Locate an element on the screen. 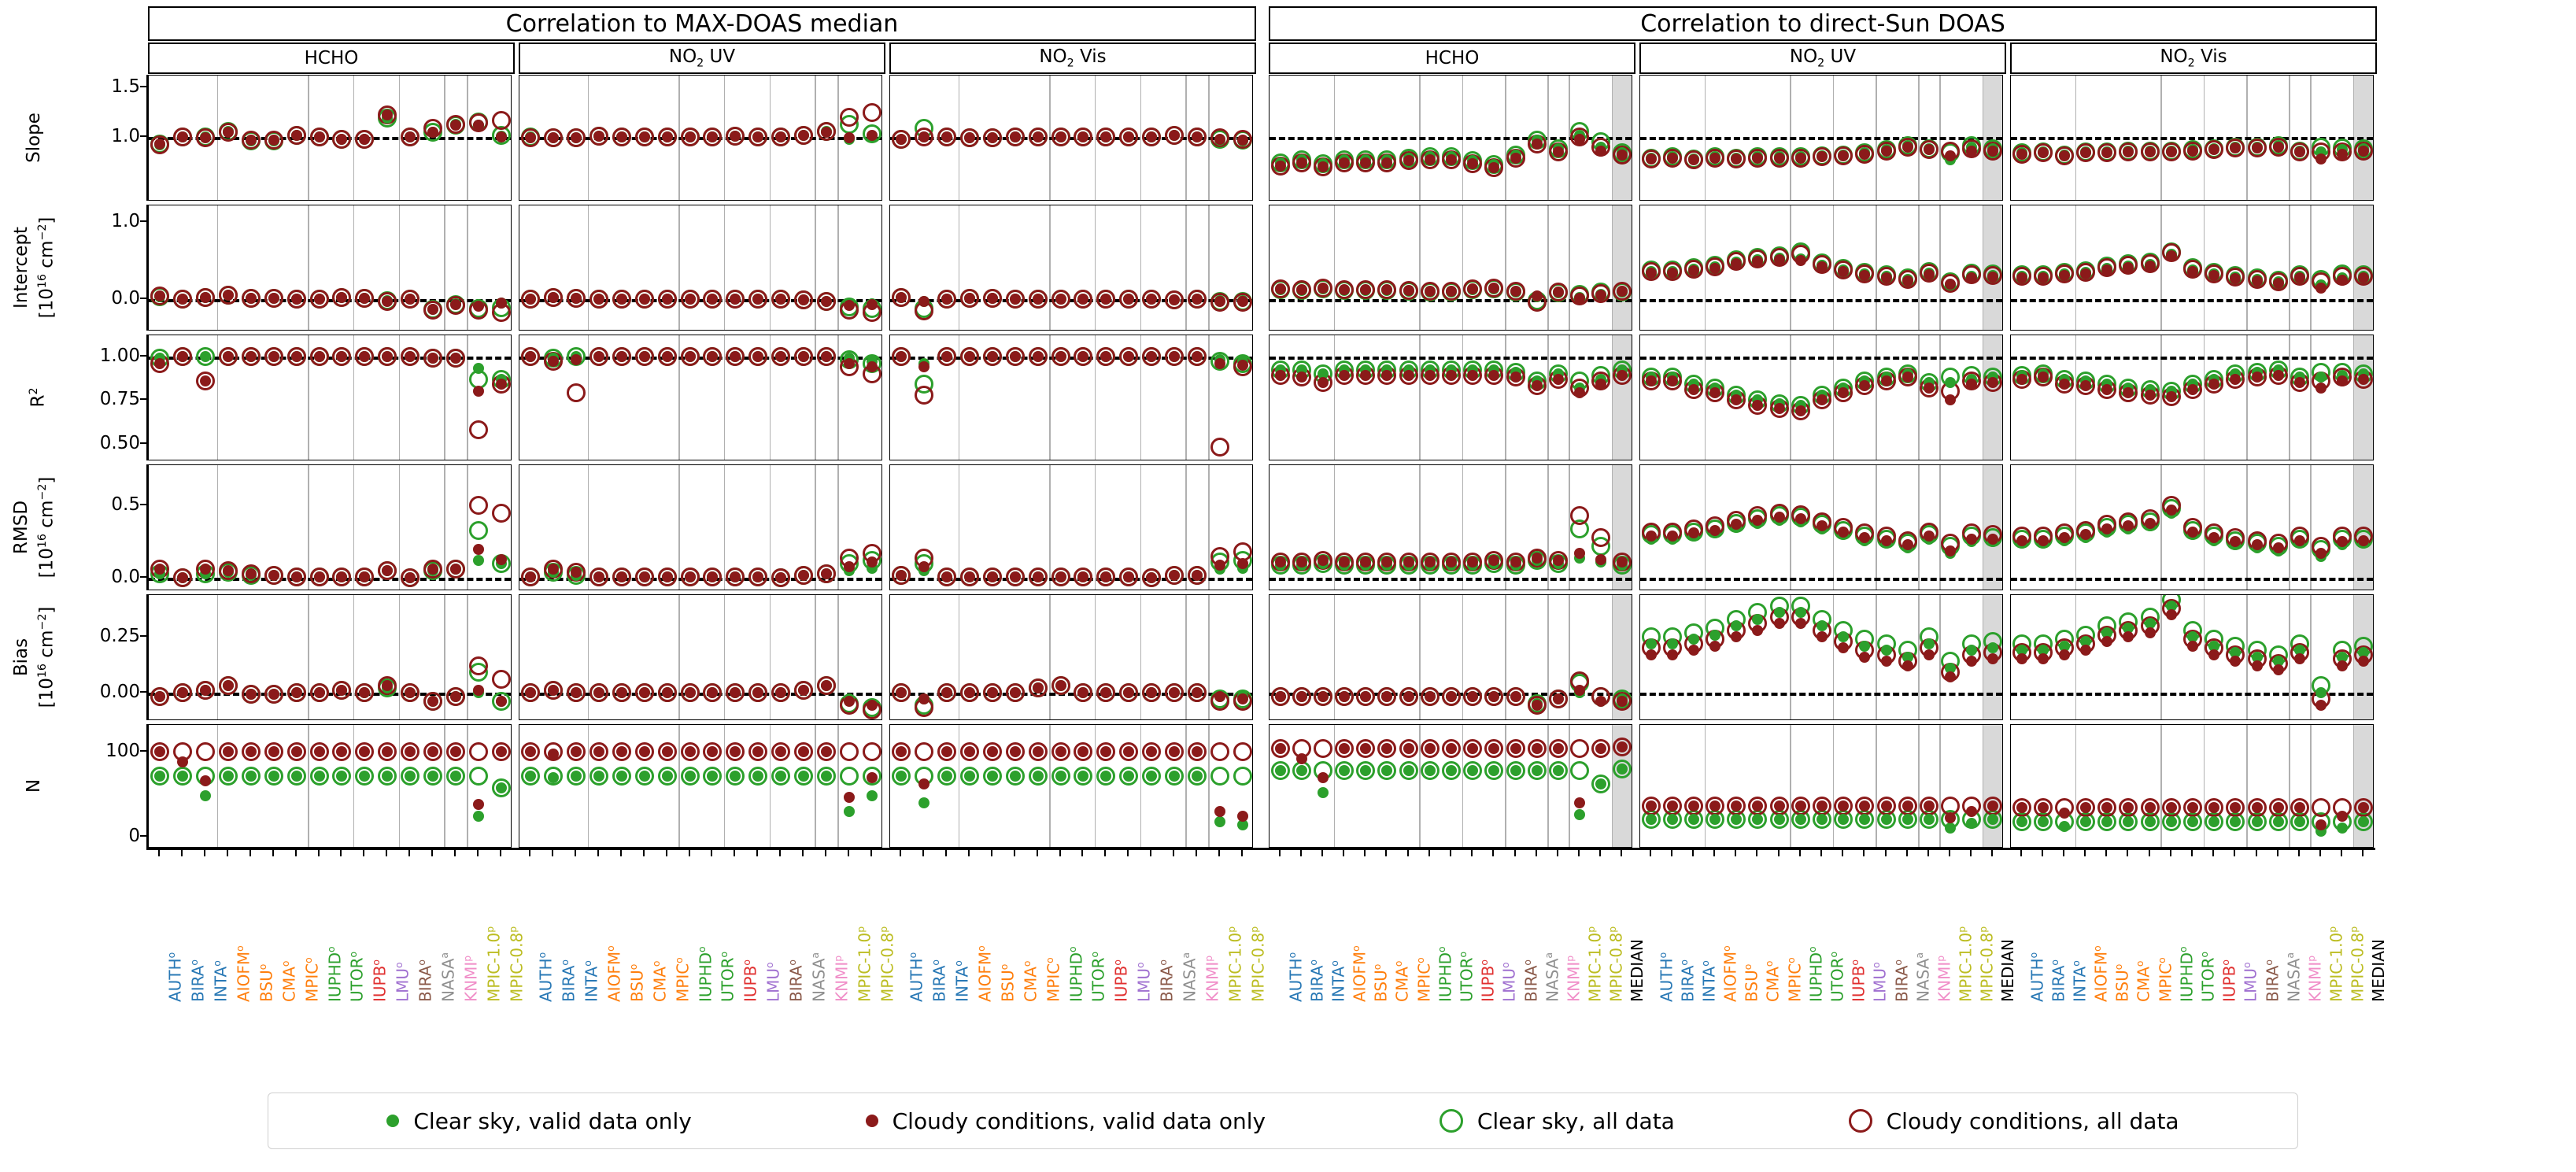 The image size is (2576, 1172). x-tick-label-BIRA_b-1: BIRAo is located at coordinates (568, 980).